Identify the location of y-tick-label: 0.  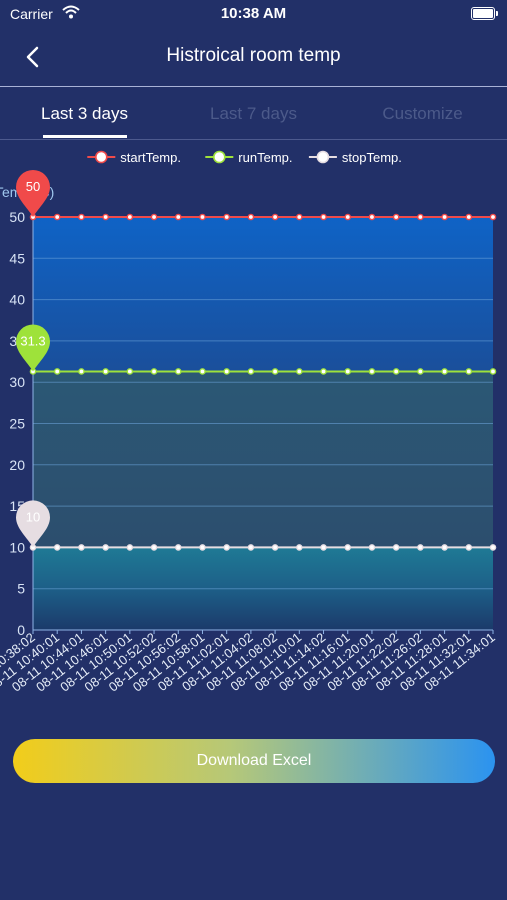
(21, 630).